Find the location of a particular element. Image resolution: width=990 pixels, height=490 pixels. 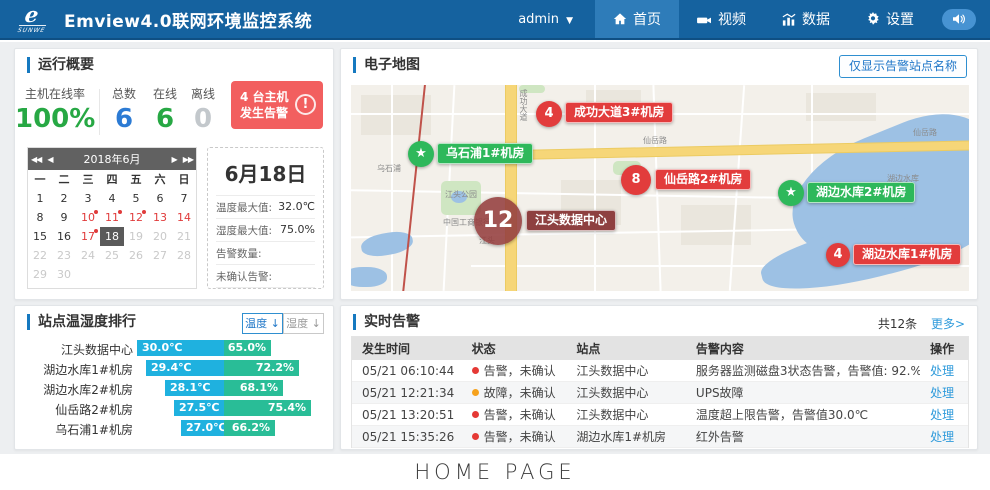

calendar-day: 16 is located at coordinates (64, 236).